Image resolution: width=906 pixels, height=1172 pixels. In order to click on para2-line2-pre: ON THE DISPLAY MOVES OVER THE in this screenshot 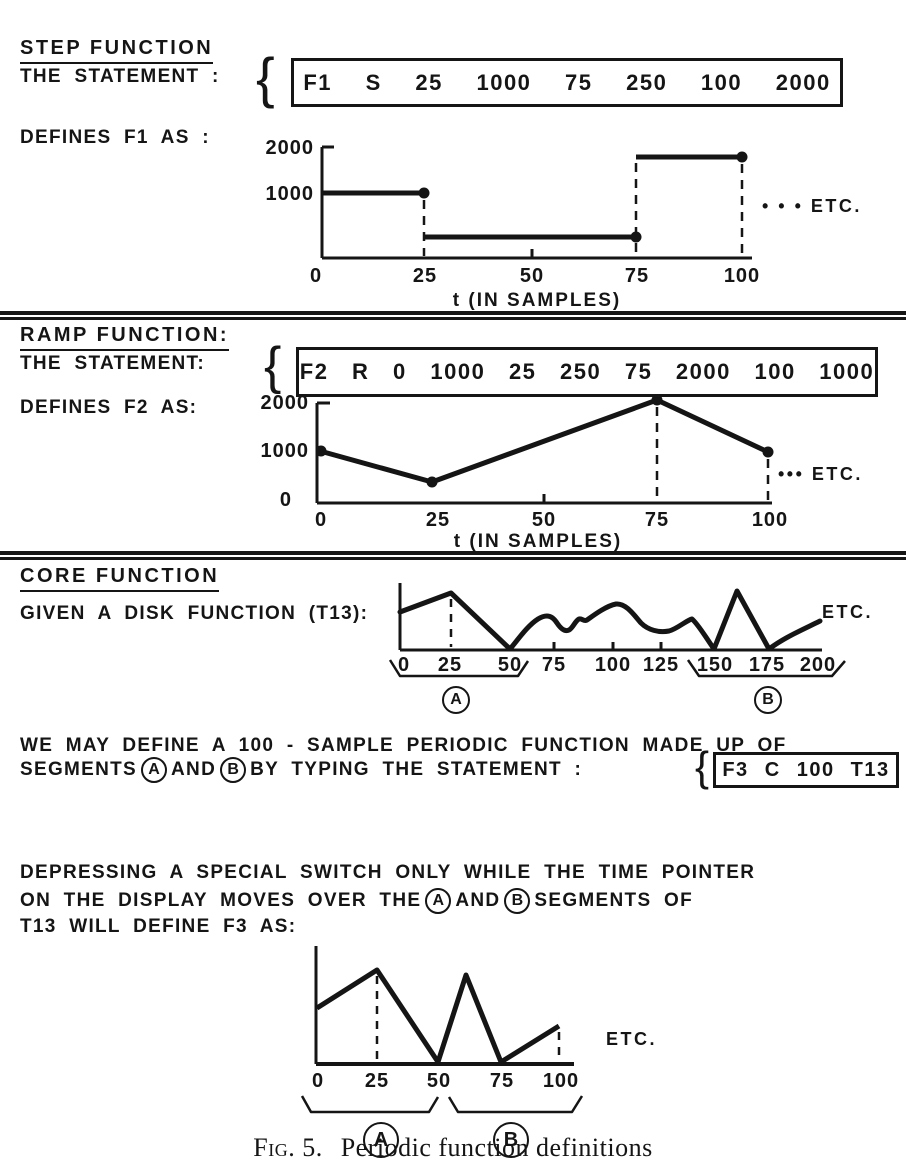, I will do `click(221, 900)`.